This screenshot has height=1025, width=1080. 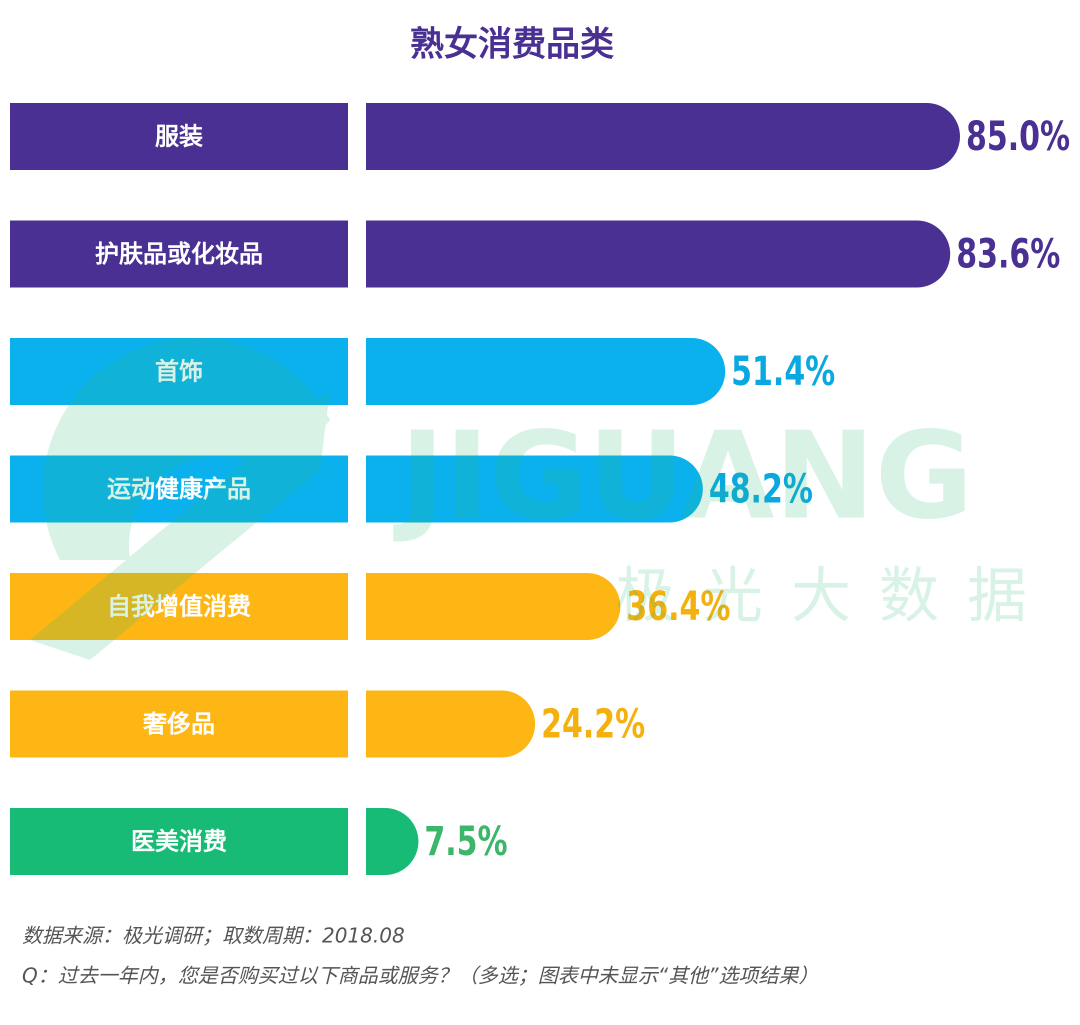 I want to click on category-label: 服装, so click(x=179, y=137).